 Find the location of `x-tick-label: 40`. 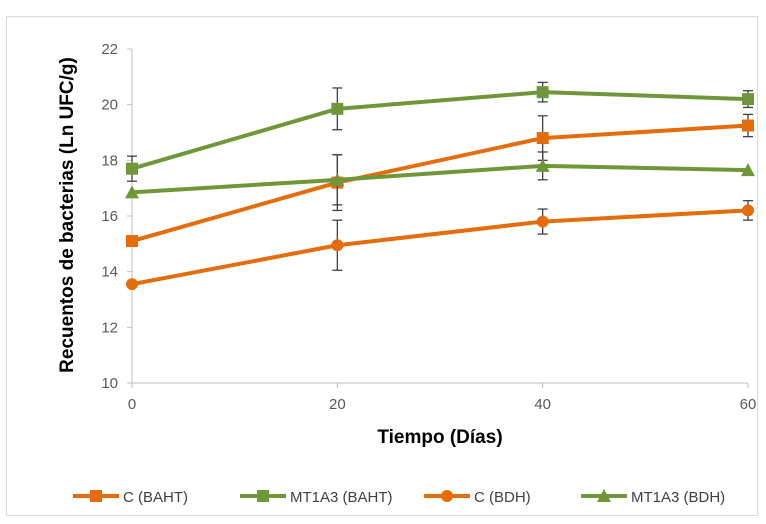

x-tick-label: 40 is located at coordinates (542, 404).